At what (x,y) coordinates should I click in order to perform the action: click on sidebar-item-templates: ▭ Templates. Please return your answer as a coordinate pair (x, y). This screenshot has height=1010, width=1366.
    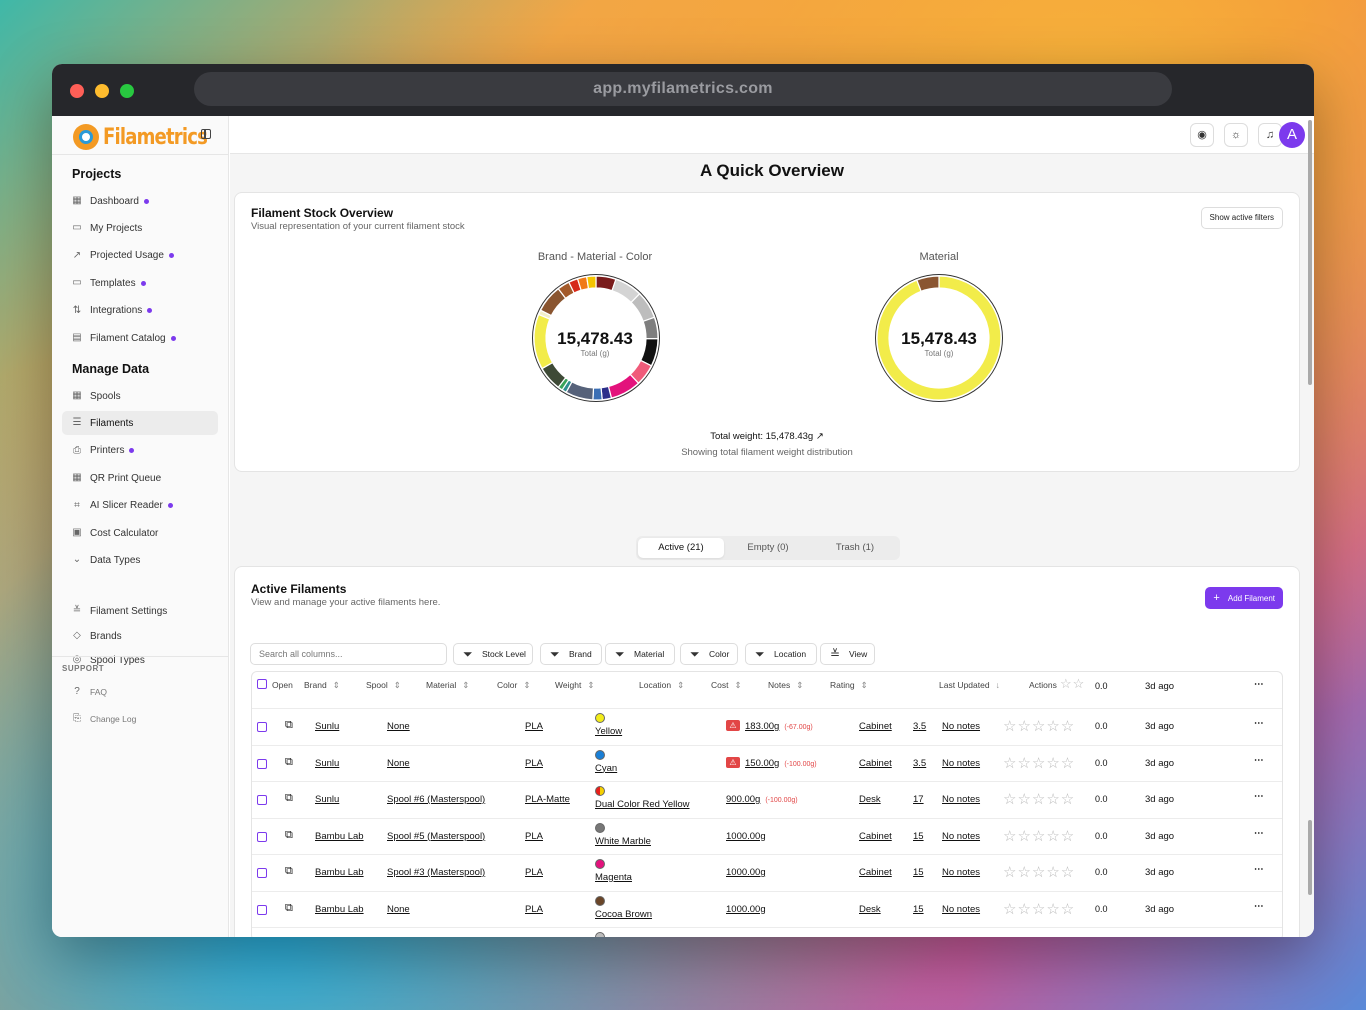
    Looking at the image, I should click on (140, 283).